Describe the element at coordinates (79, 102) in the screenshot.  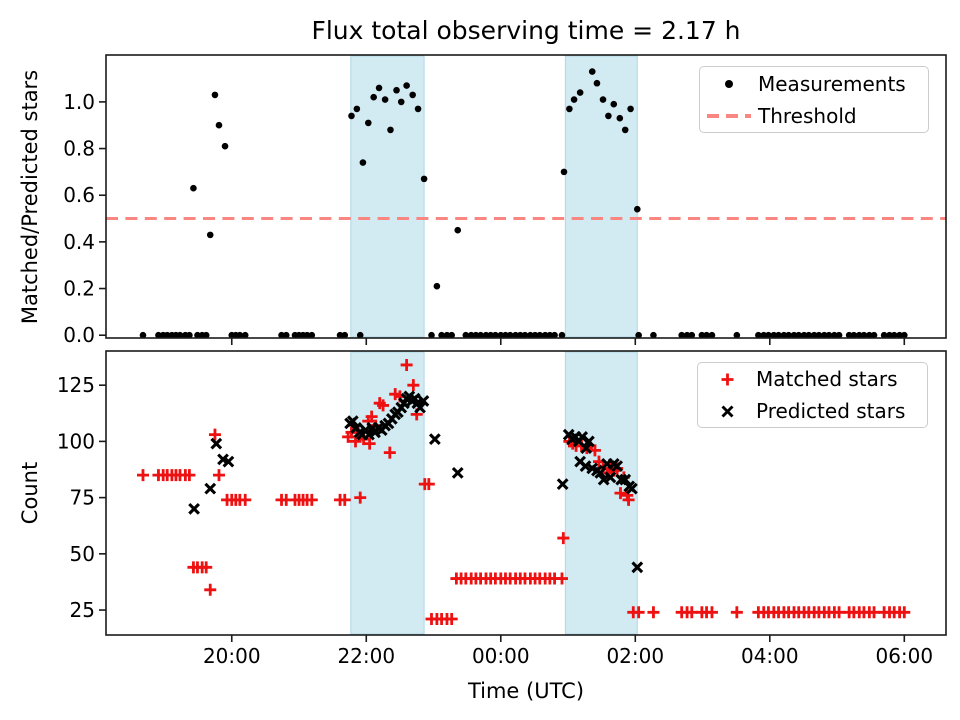
I see `y-tick-label: 1.0` at that location.